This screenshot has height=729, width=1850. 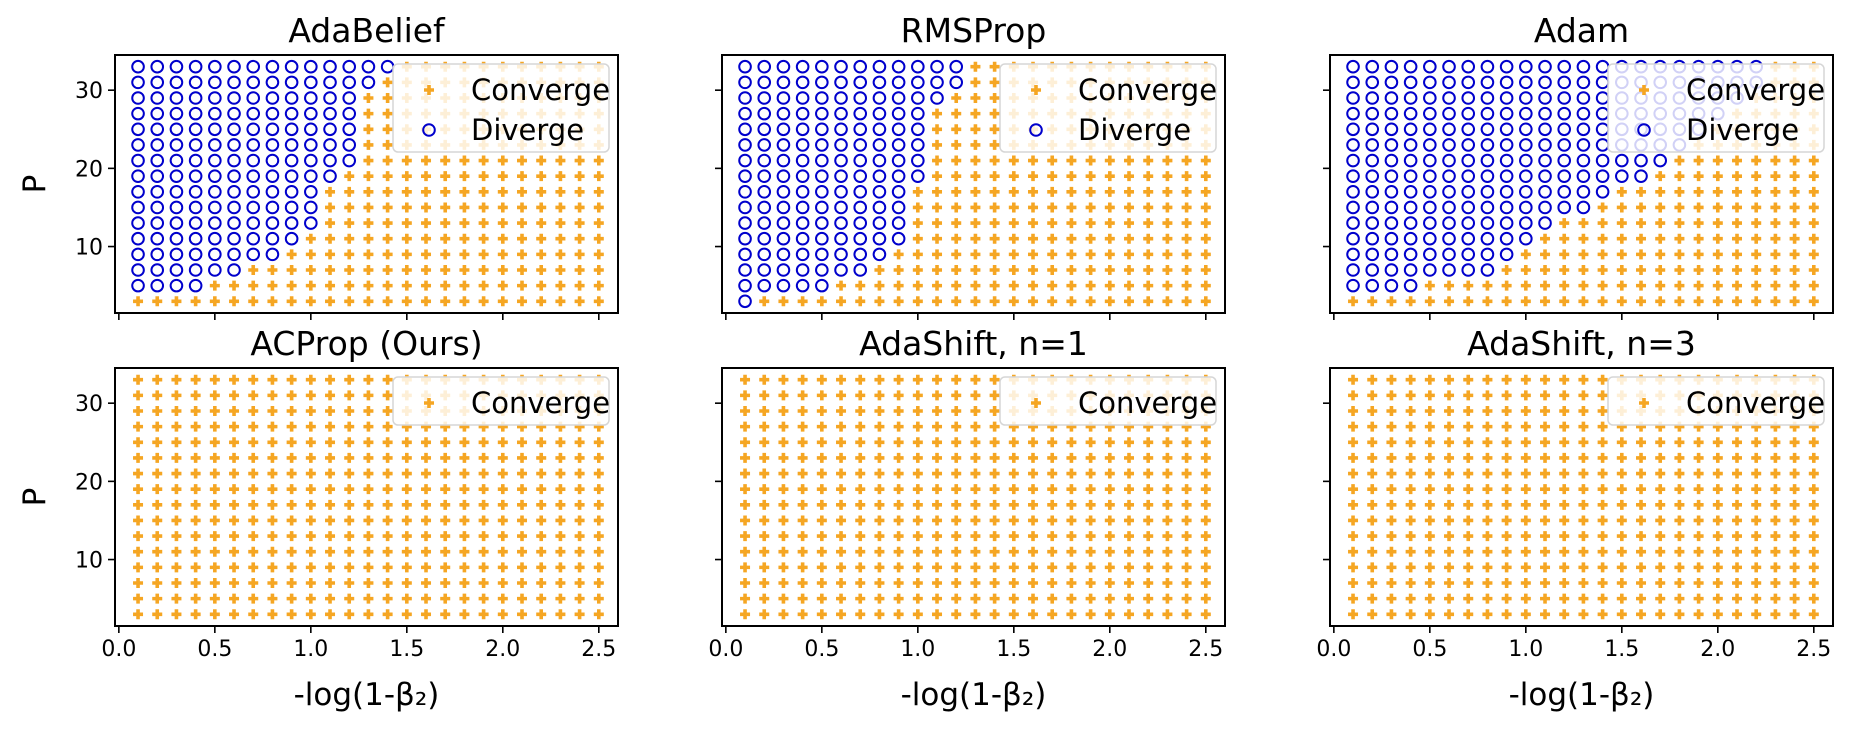 What do you see at coordinates (118, 649) in the screenshot?
I see `x-tick-label: 0.0` at bounding box center [118, 649].